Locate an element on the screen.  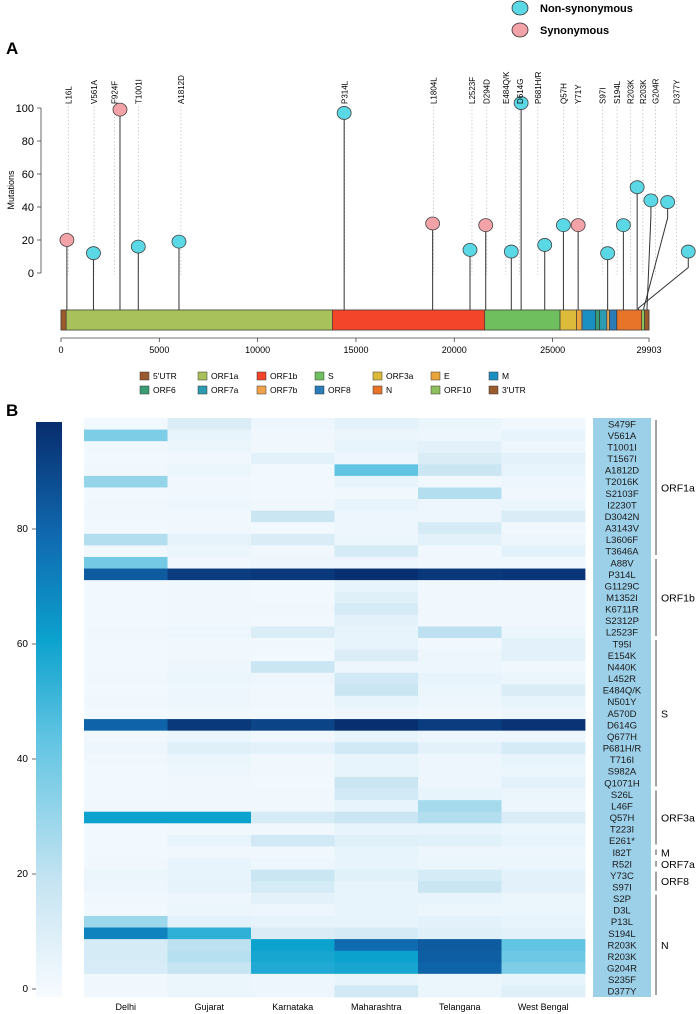
column-label: West Bengal is located at coordinates (543, 1007).